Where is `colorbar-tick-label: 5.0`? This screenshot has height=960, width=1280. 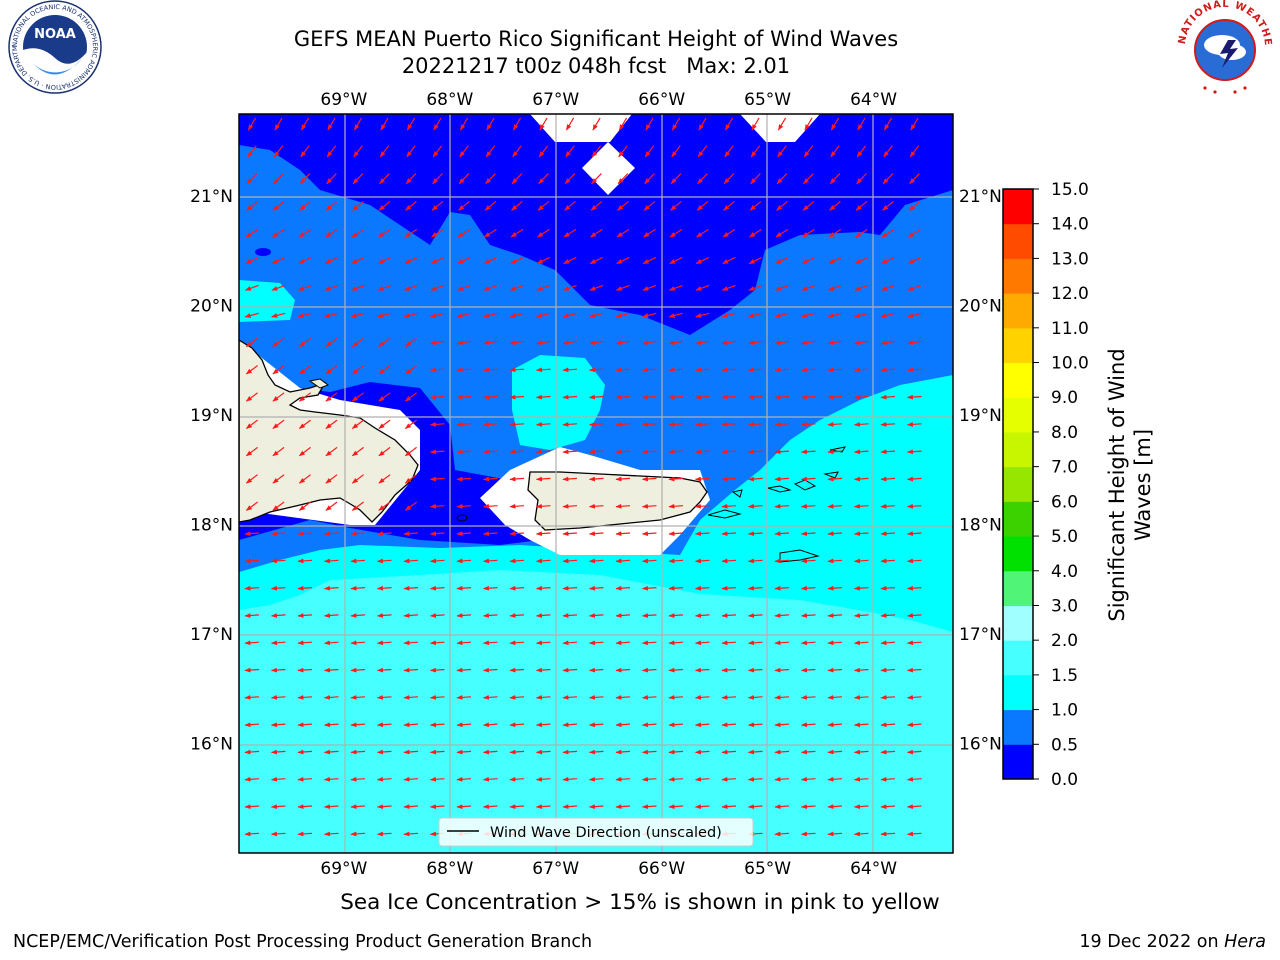
colorbar-tick-label: 5.0 is located at coordinates (1064, 537).